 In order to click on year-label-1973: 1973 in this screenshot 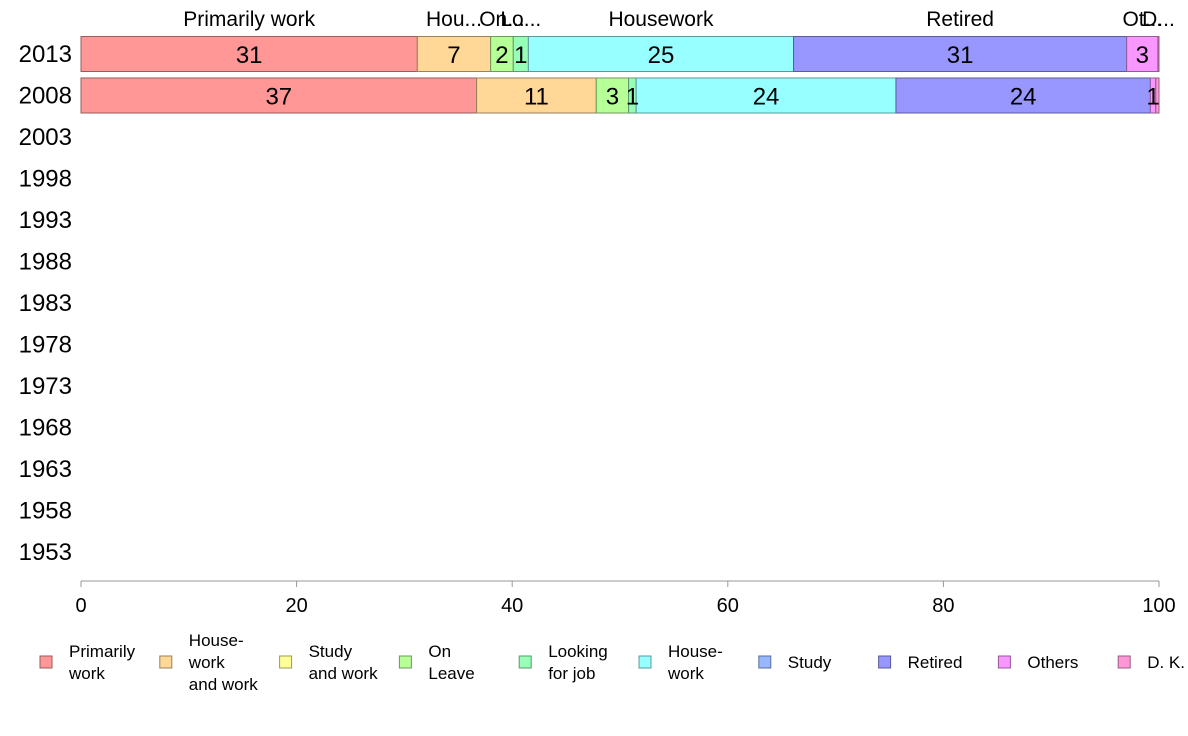, I will do `click(45, 386)`.